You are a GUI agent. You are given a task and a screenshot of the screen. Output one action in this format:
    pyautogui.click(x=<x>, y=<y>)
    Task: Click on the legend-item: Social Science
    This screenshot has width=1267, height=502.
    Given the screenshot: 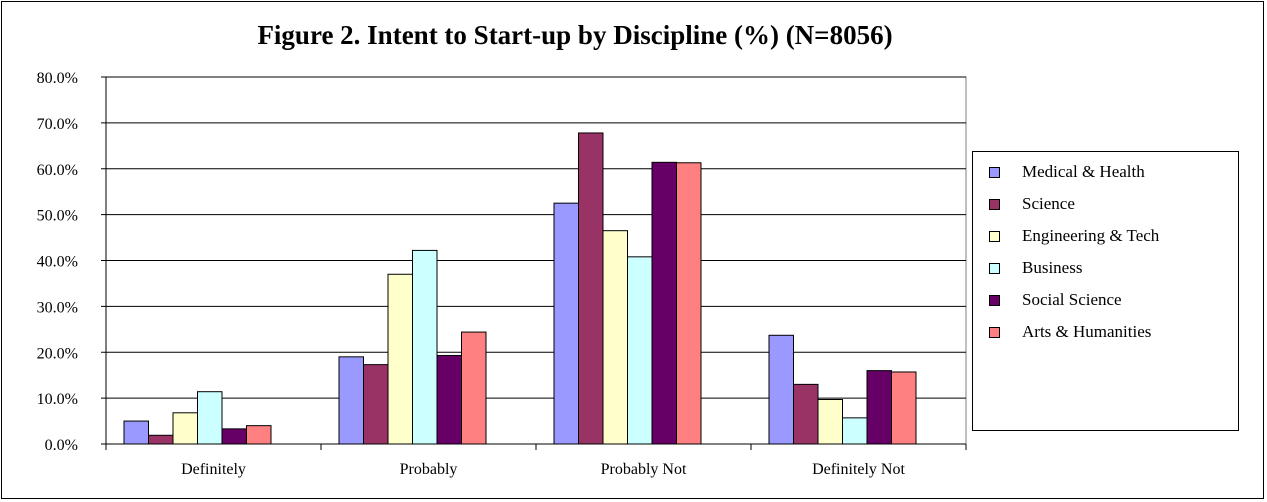 What is the action you would take?
    pyautogui.click(x=1105, y=300)
    